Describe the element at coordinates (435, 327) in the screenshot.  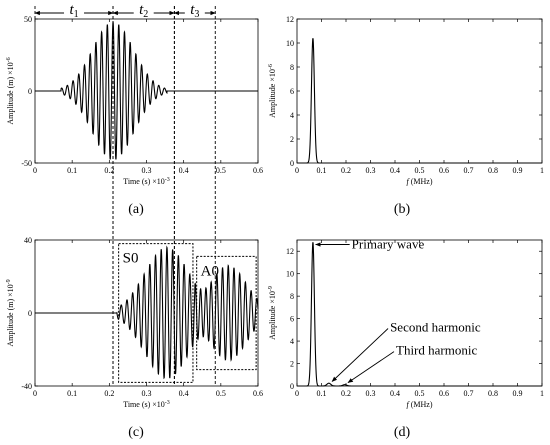
I see `annotation-label: Second harmonic` at that location.